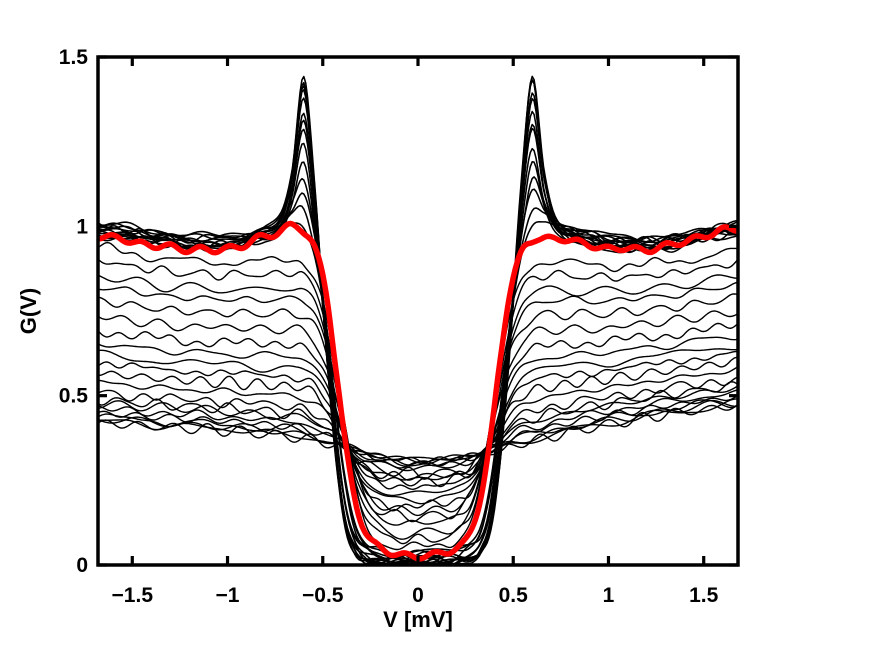 The image size is (878, 664). I want to click on x-tick-label: 1, so click(609, 595).